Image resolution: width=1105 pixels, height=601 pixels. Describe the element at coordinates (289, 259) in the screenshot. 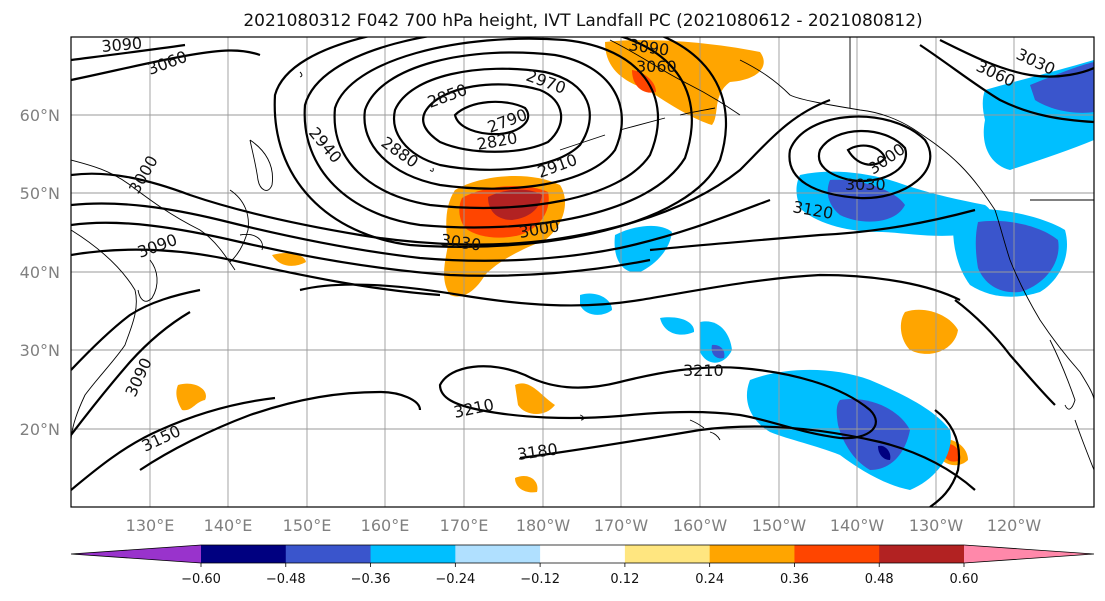

I see `shading-orange-mid` at that location.